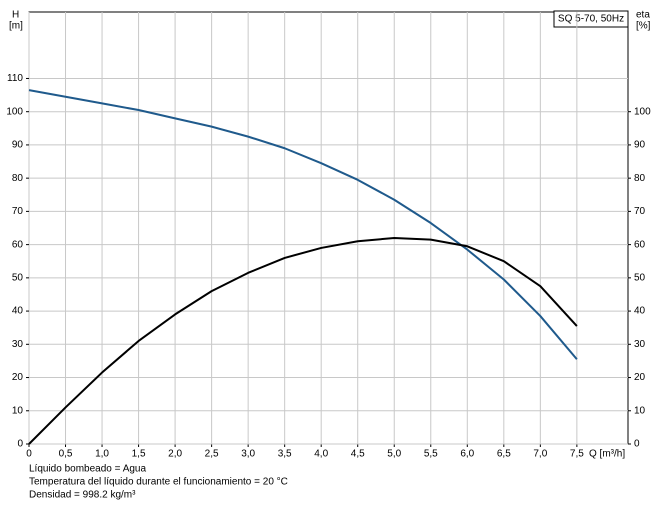 The height and width of the screenshot is (515, 666). I want to click on y-tick-label: 40, so click(18, 311).